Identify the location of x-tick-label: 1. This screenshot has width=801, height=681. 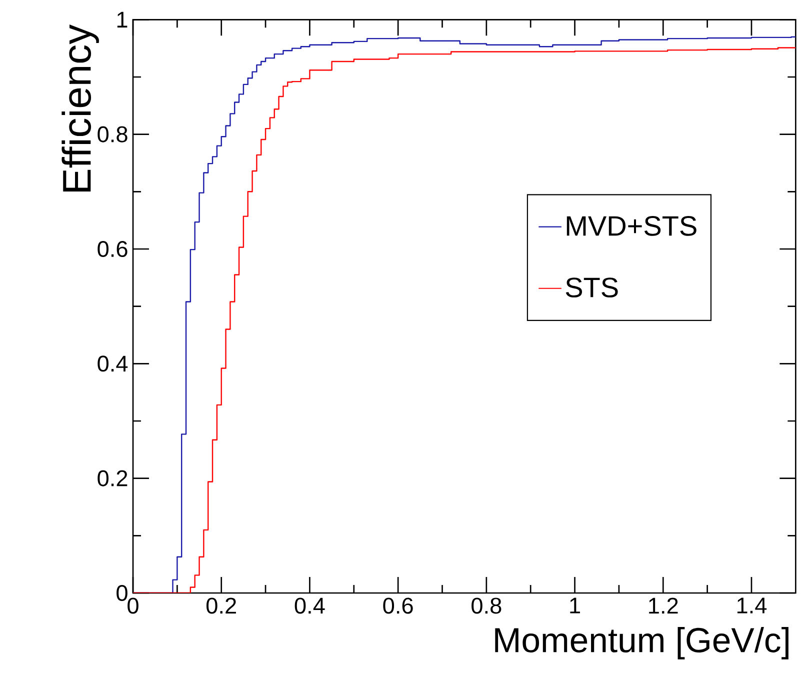
(575, 606).